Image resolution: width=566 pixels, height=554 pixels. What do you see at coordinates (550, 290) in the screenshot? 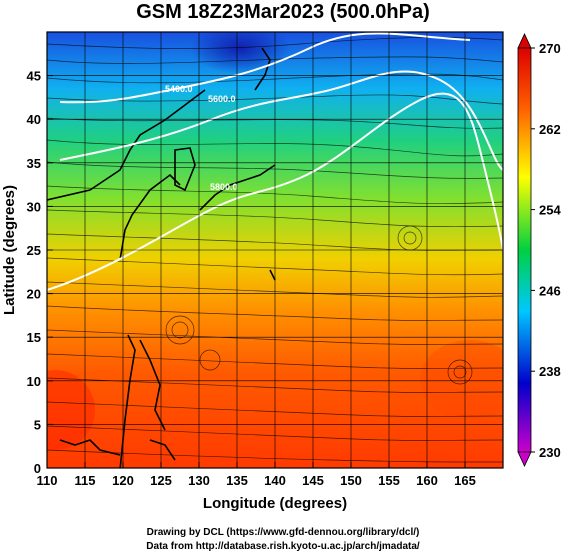
I see `colorbar-tick-label: 246` at bounding box center [550, 290].